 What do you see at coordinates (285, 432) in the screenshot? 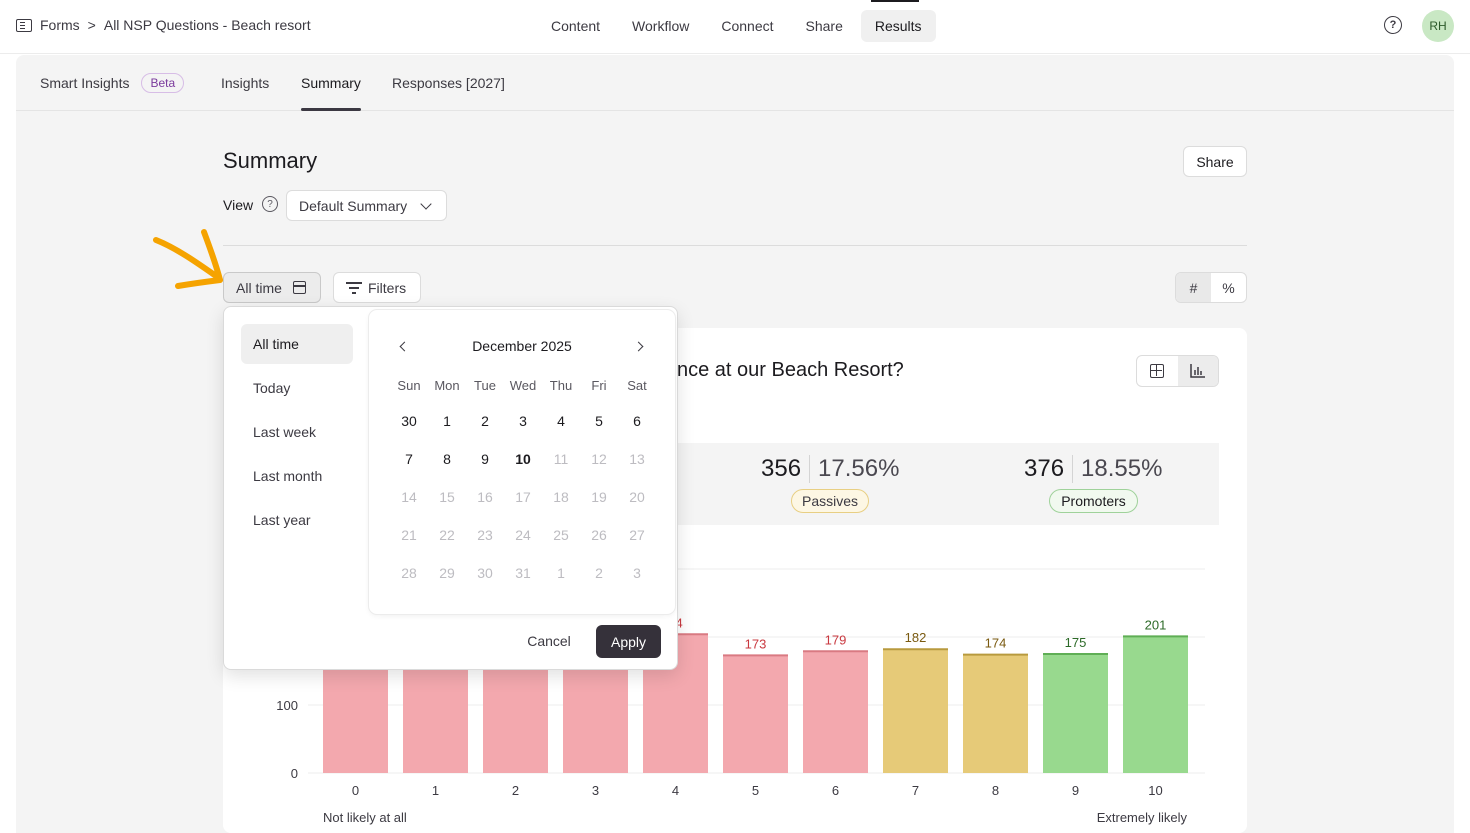
I see `date-preset-last-week: Last week` at bounding box center [285, 432].